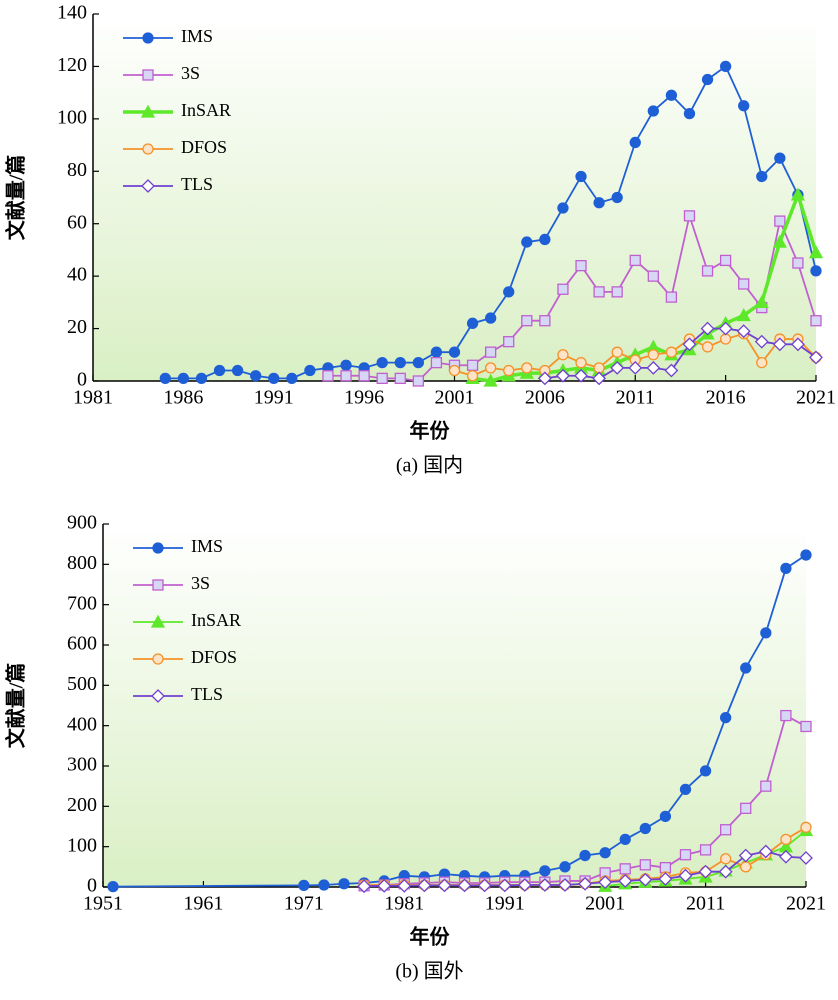 The width and height of the screenshot is (838, 1000). I want to click on y-tick-label: 100, so click(72, 117).